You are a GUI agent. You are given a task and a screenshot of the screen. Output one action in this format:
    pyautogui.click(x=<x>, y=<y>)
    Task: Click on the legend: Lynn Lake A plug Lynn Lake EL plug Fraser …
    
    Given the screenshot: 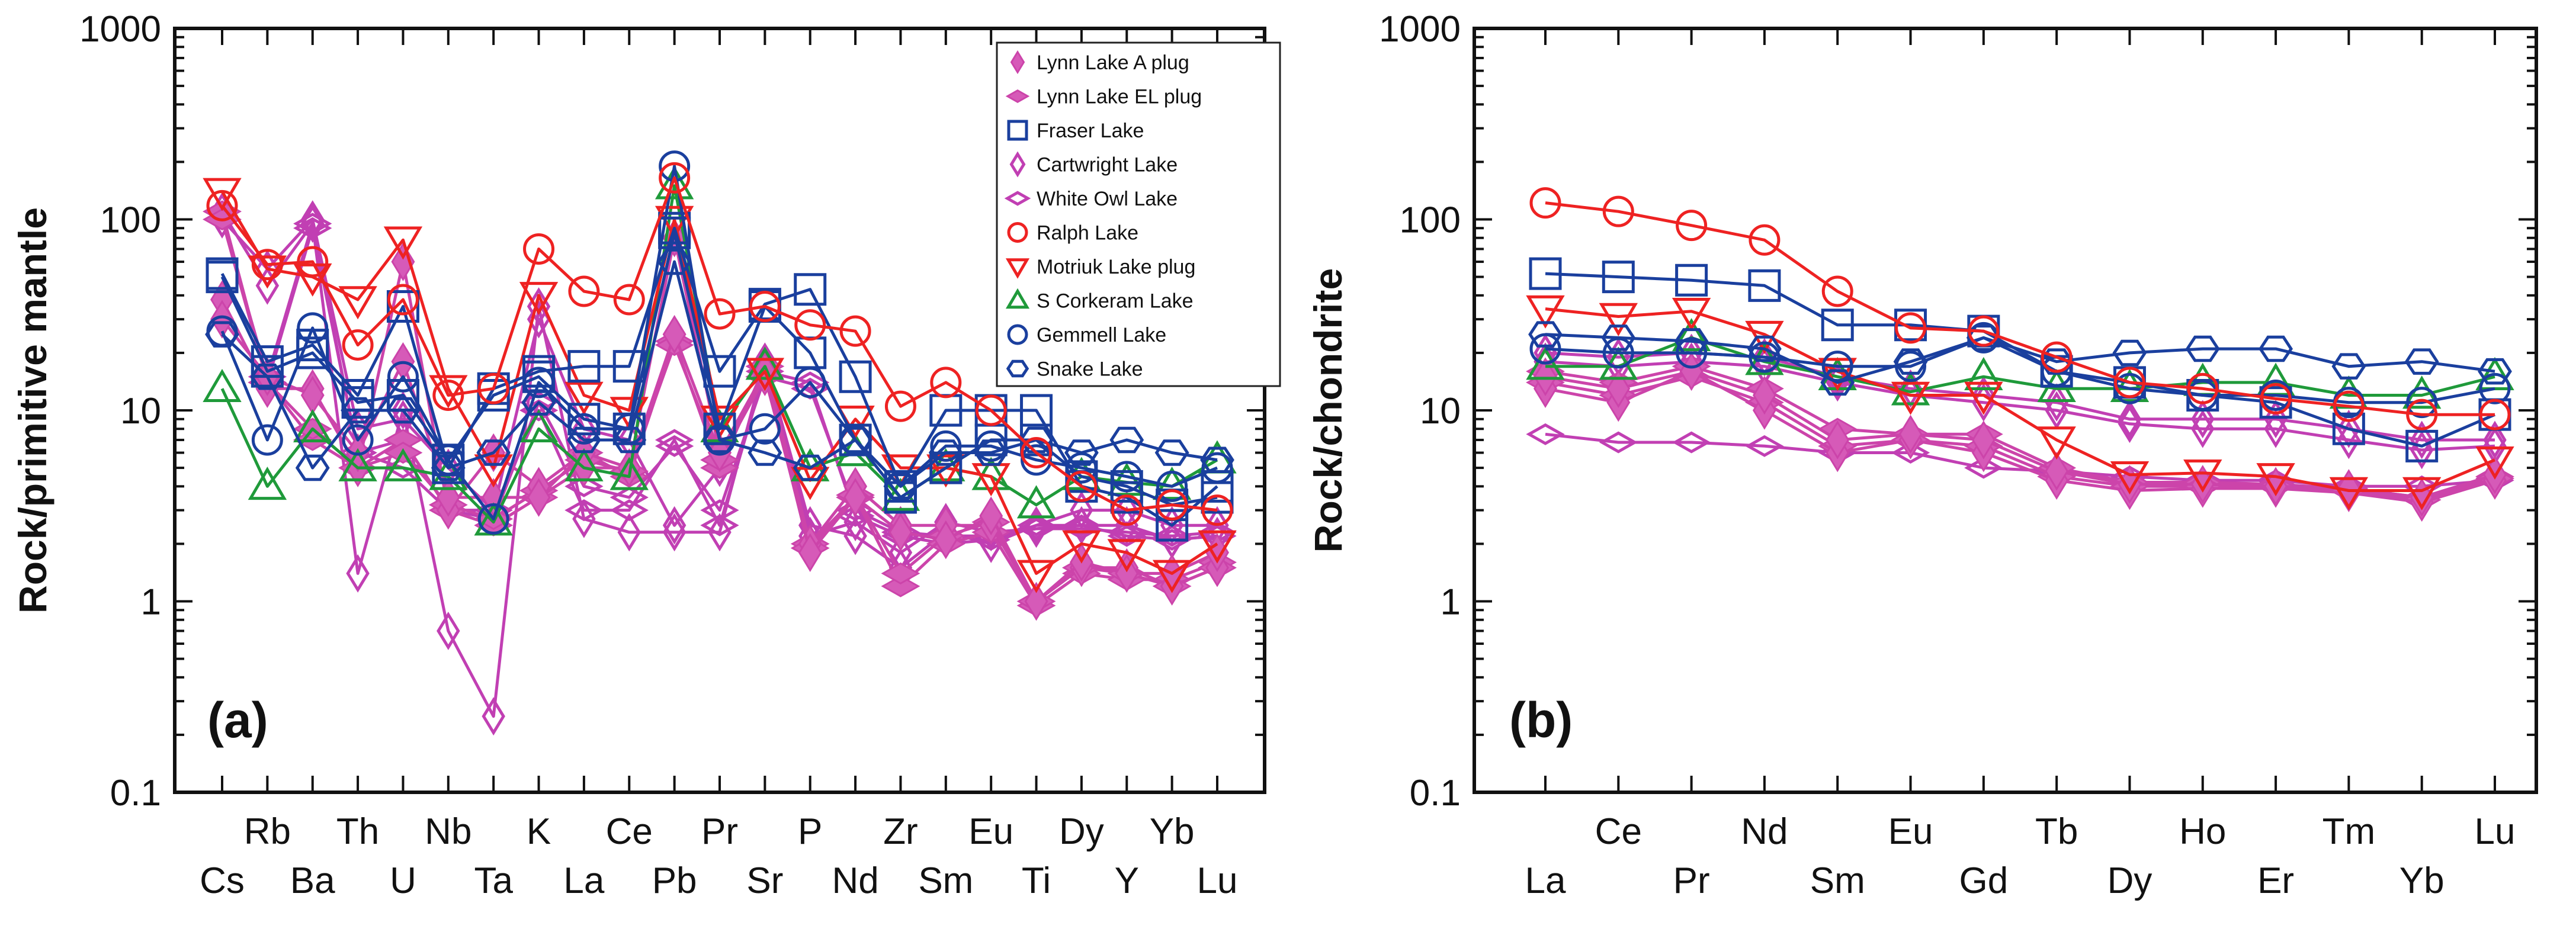 What is the action you would take?
    pyautogui.click(x=1138, y=214)
    